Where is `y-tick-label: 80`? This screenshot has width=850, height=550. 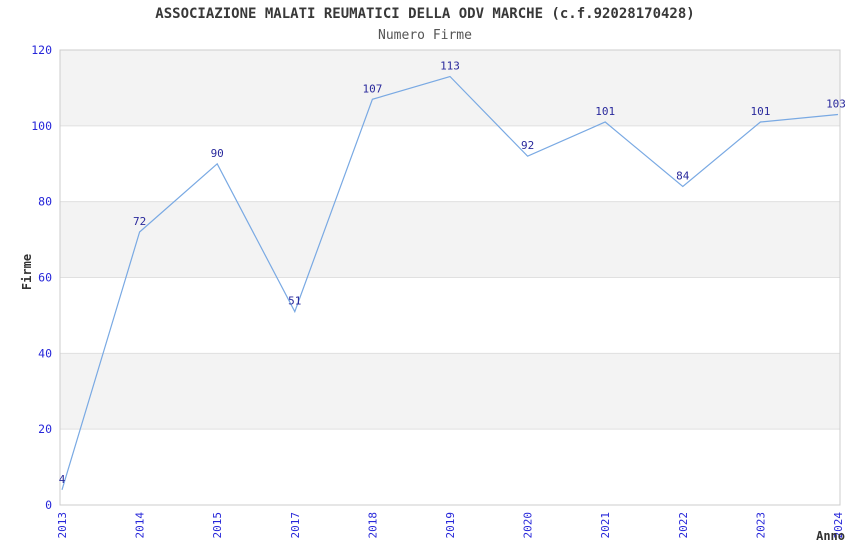 y-tick-label: 80 is located at coordinates (45, 202).